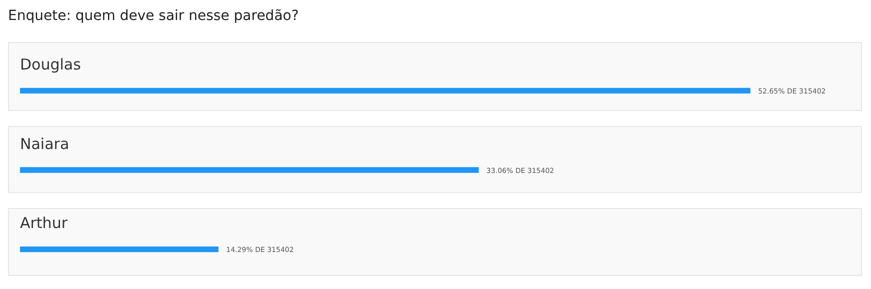 This screenshot has width=871, height=289. I want to click on y-tick-label: Arthur, so click(44, 223).